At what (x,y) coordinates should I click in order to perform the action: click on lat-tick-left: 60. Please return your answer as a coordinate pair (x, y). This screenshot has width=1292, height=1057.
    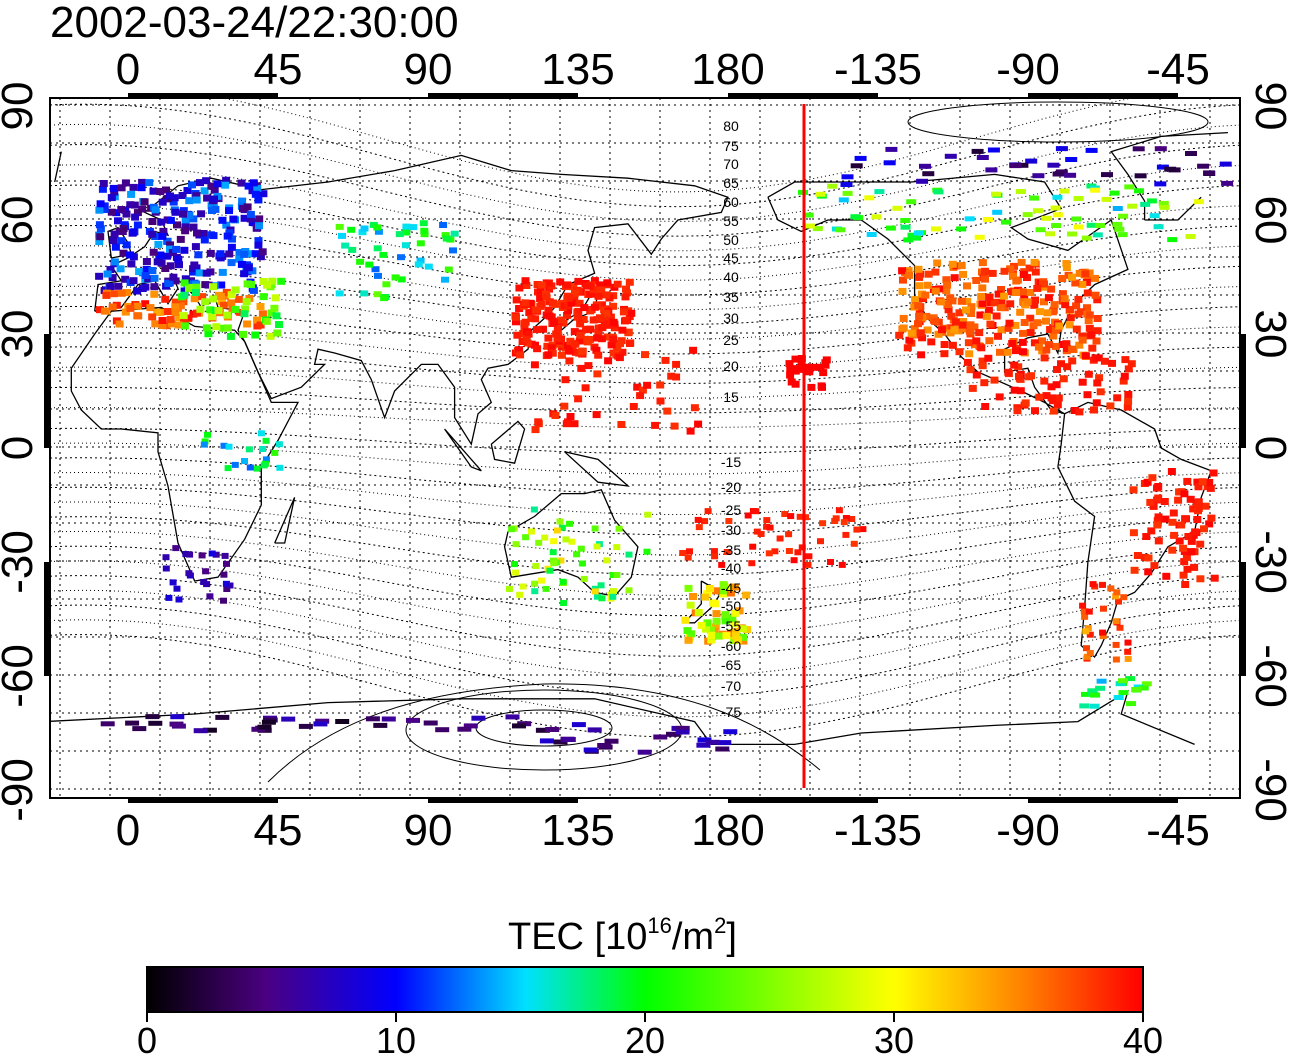
    Looking at the image, I should click on (21, 220).